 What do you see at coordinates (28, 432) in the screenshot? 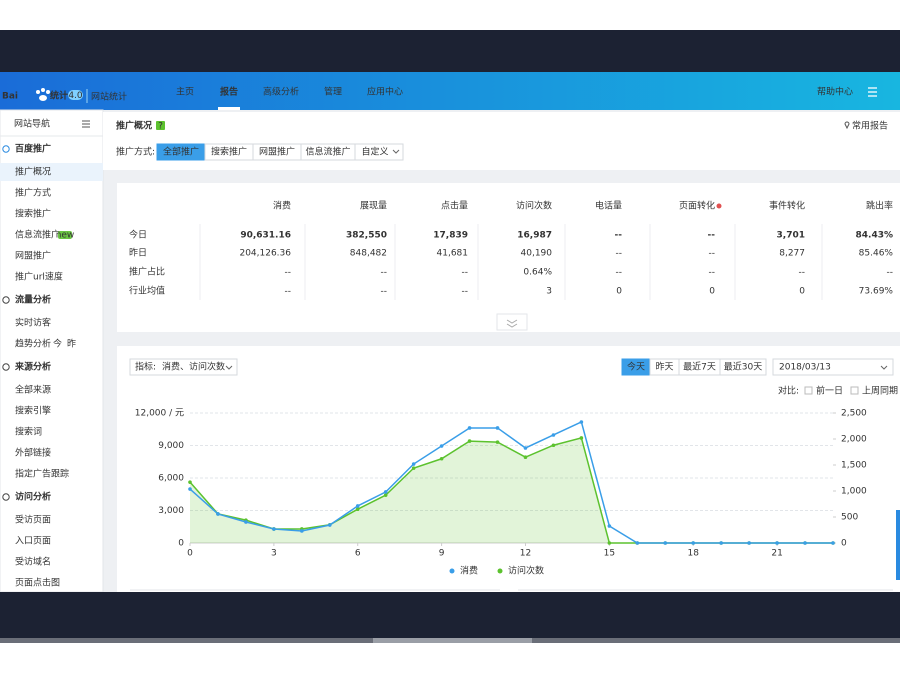
I see `sidebar-item: 搜索词` at bounding box center [28, 432].